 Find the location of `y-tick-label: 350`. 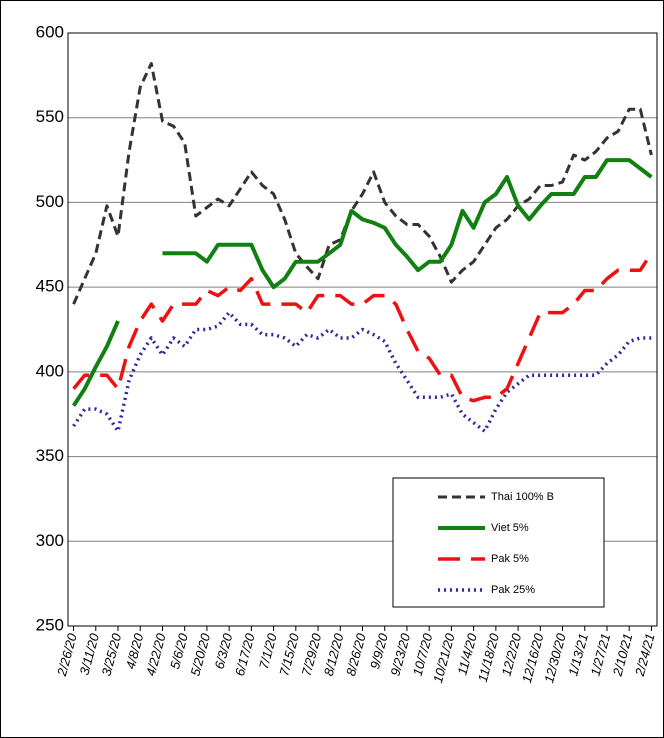

y-tick-label: 350 is located at coordinates (50, 455).